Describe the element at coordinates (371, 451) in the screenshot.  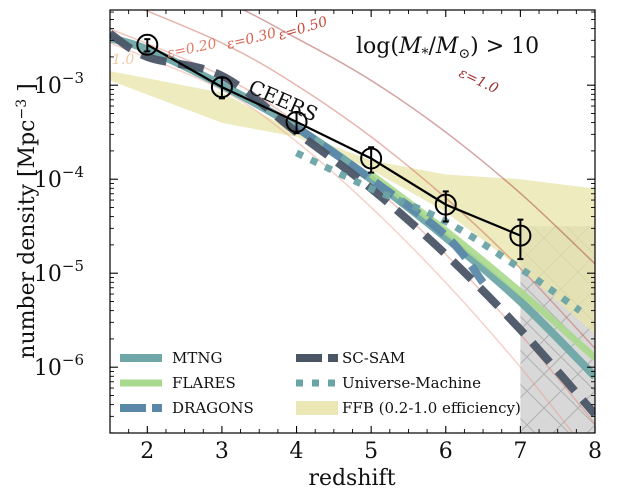
I see `x-tick-label-3: 5` at that location.